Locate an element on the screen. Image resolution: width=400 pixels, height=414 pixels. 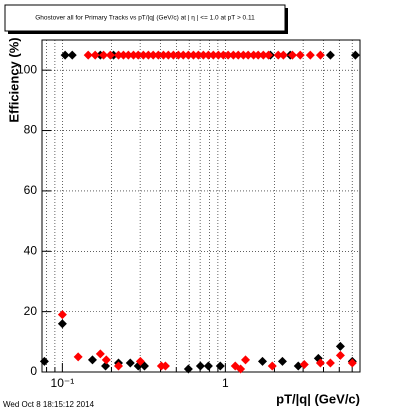
title-box is located at coordinates (145, 18).